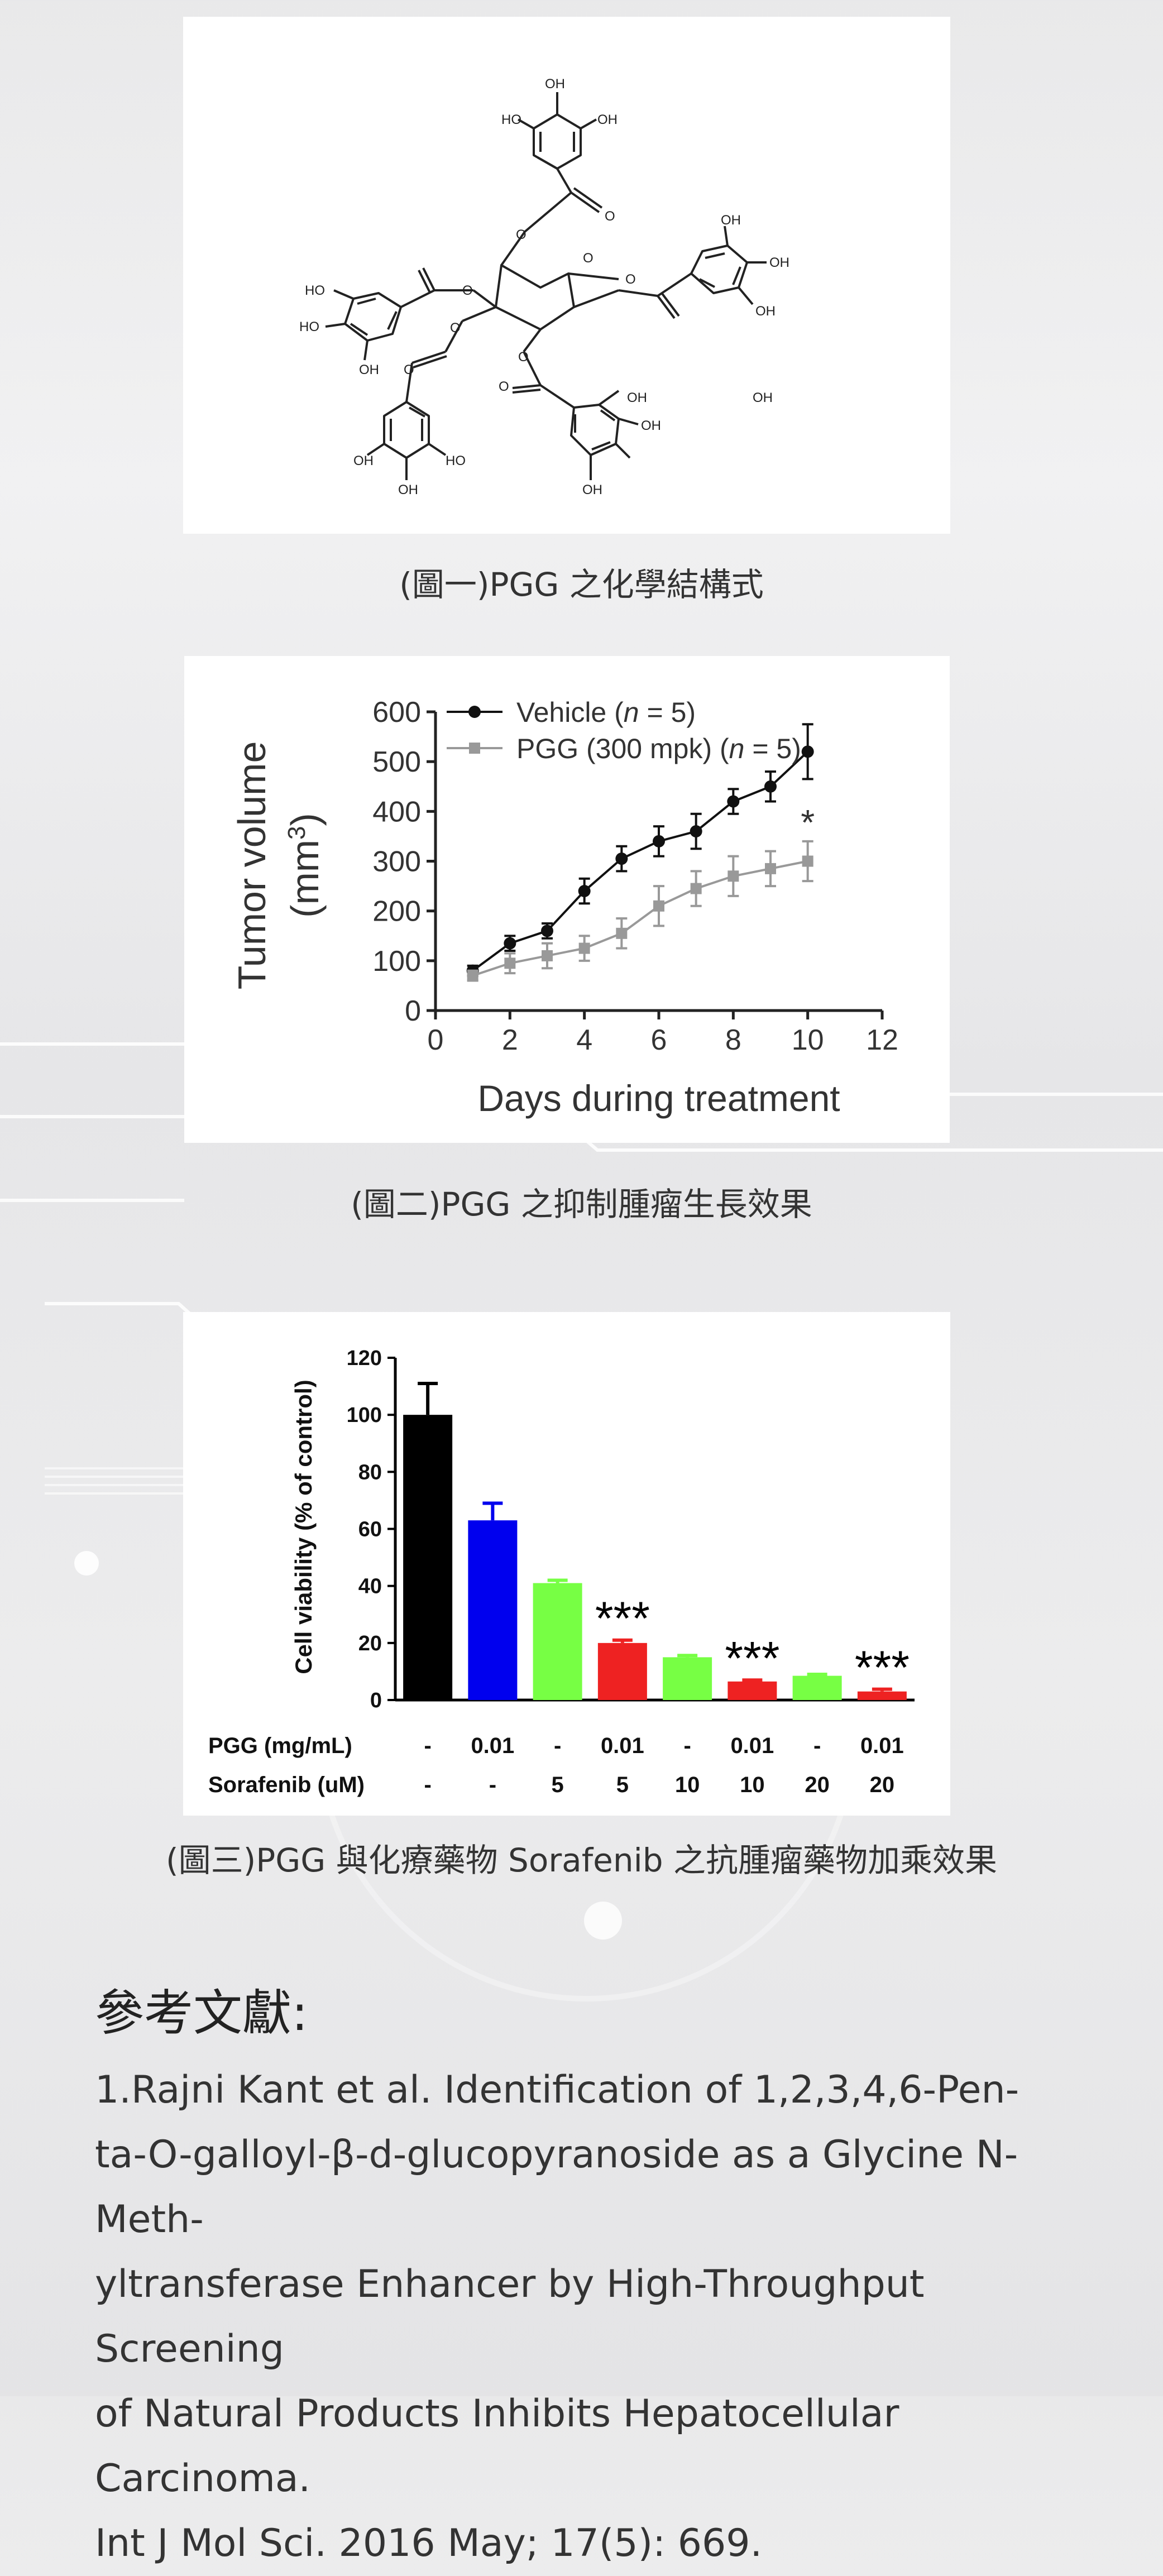  Describe the element at coordinates (397, 912) in the screenshot. I see `y-tick-label: 200` at that location.